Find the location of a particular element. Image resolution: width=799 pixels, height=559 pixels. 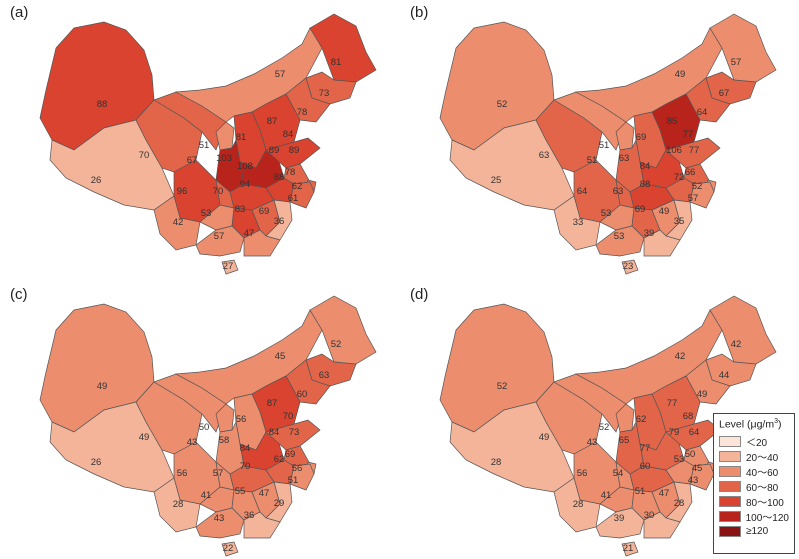

value-label-liaoning: 60 is located at coordinates (302, 394).